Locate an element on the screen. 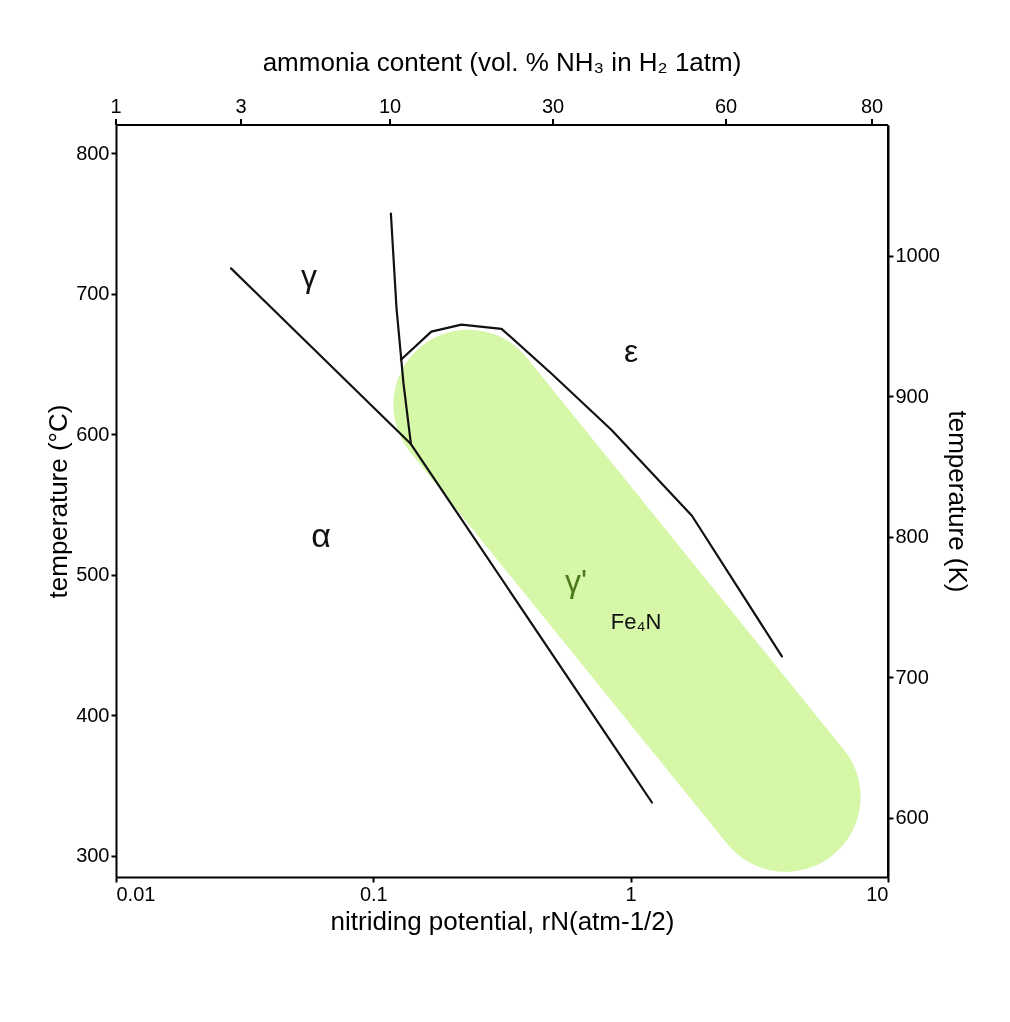 Image resolution: width=1010 pixels, height=1022 pixels. text: 80 is located at coordinates (872, 106).